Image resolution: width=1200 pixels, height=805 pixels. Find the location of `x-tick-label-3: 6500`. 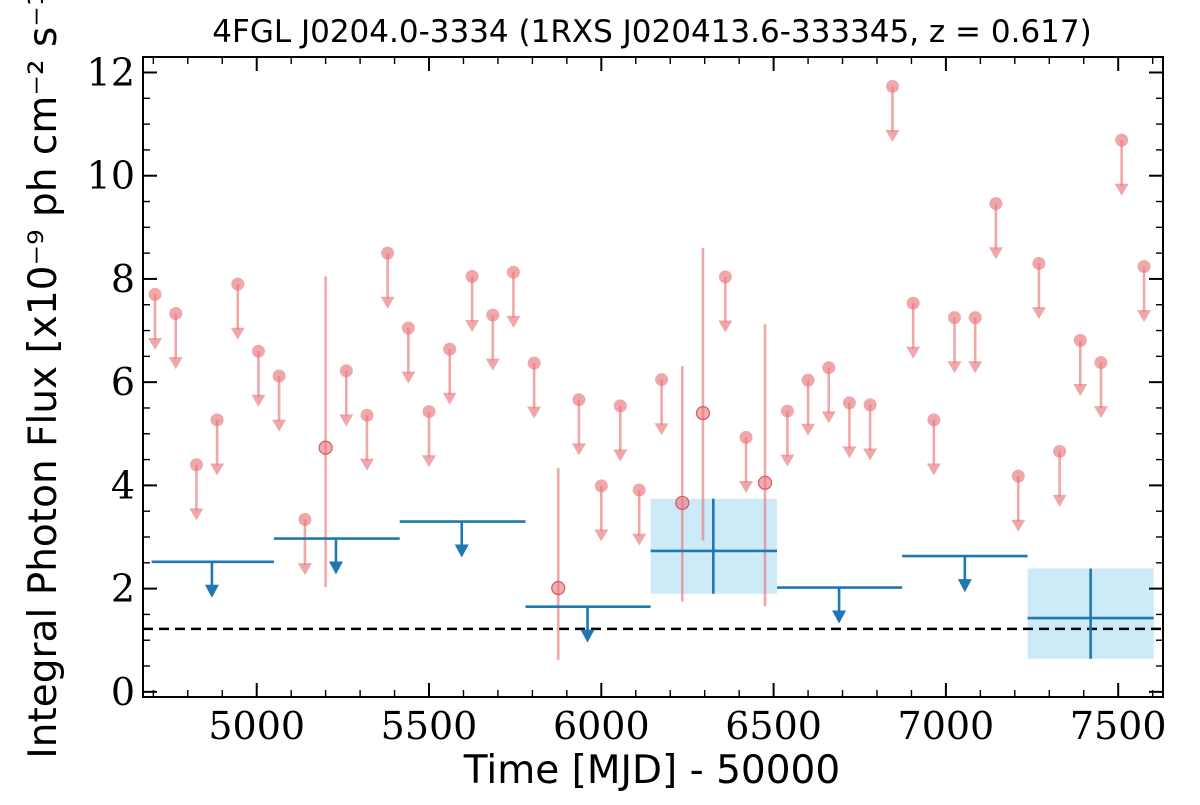

x-tick-label-3: 6500 is located at coordinates (773, 726).